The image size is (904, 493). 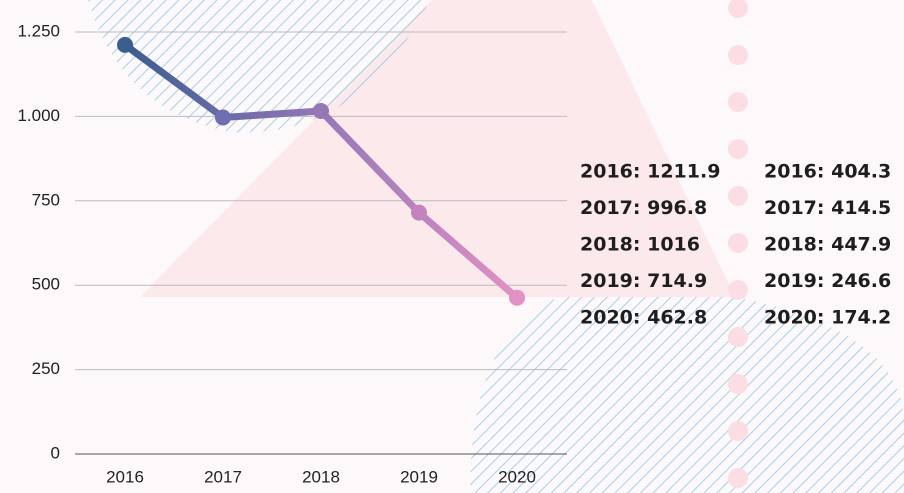 I want to click on x-tick-label: 2017, so click(x=223, y=476).